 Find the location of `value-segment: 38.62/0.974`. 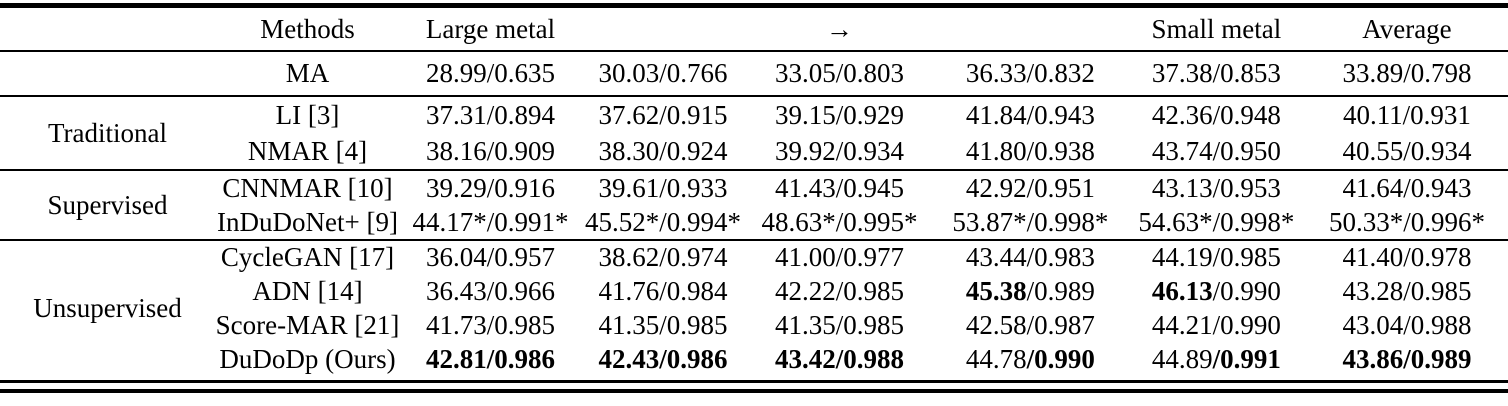

value-segment: 38.62/0.974 is located at coordinates (663, 257).